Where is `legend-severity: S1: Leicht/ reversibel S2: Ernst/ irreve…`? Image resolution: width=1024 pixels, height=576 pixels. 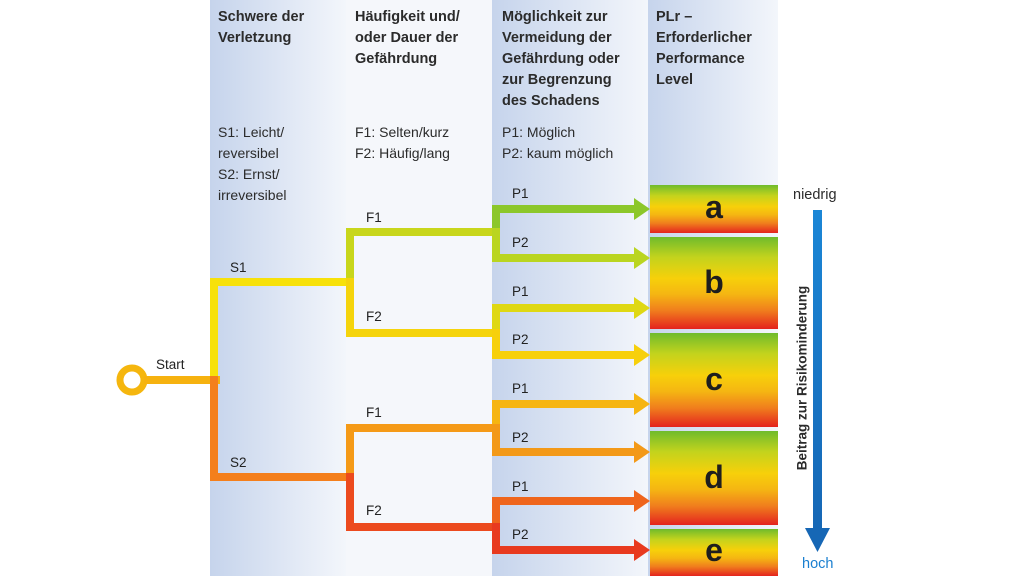 legend-severity: S1: Leicht/ reversibel S2: Ernst/ irreve… is located at coordinates (252, 163).